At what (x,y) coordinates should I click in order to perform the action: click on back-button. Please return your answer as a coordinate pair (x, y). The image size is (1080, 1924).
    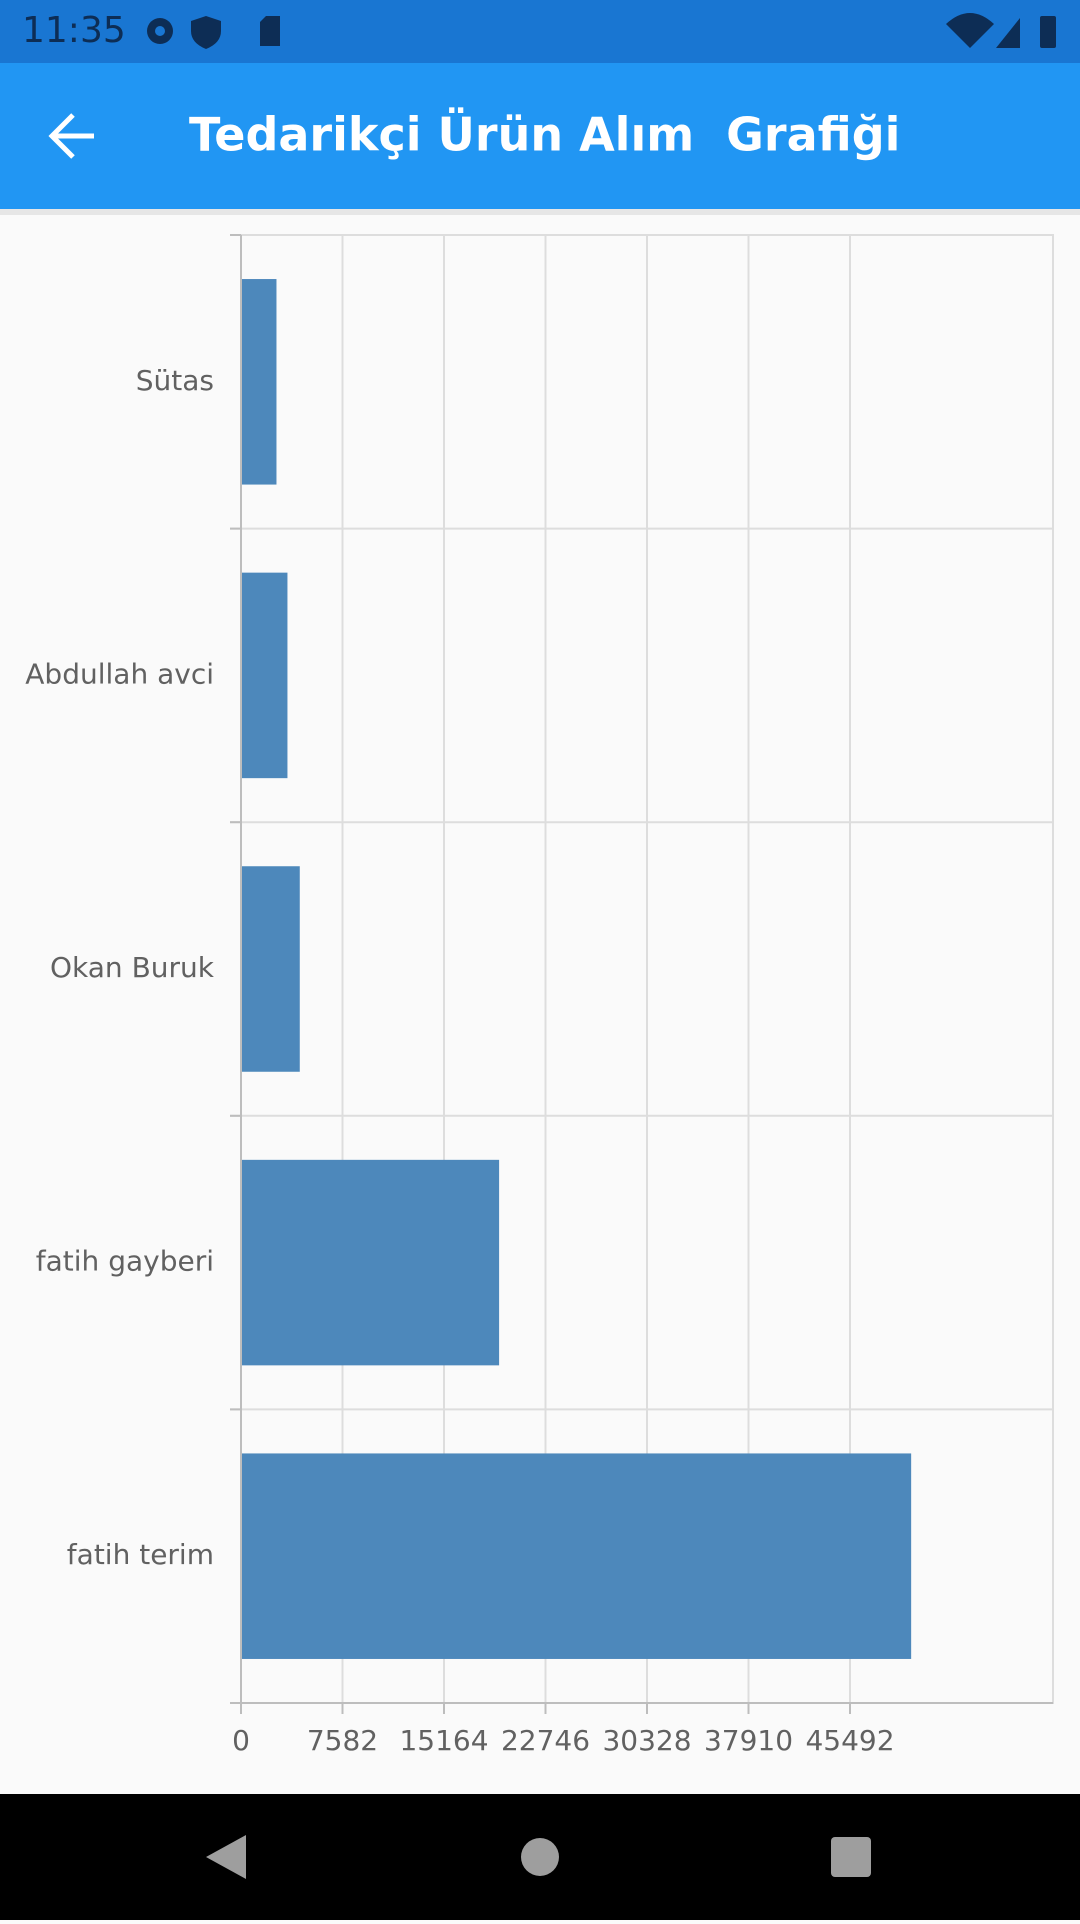
    Looking at the image, I should click on (71, 136).